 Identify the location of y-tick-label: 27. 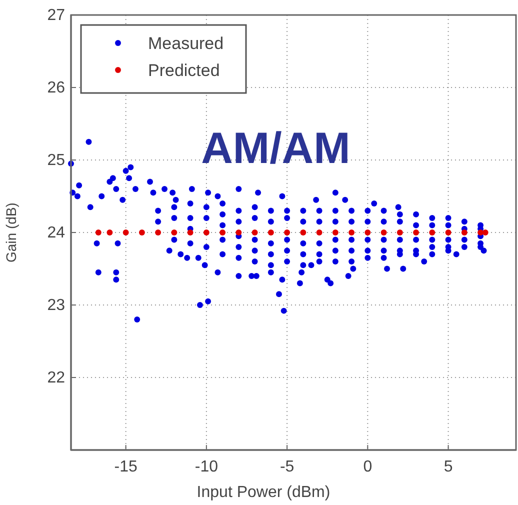
(56, 15).